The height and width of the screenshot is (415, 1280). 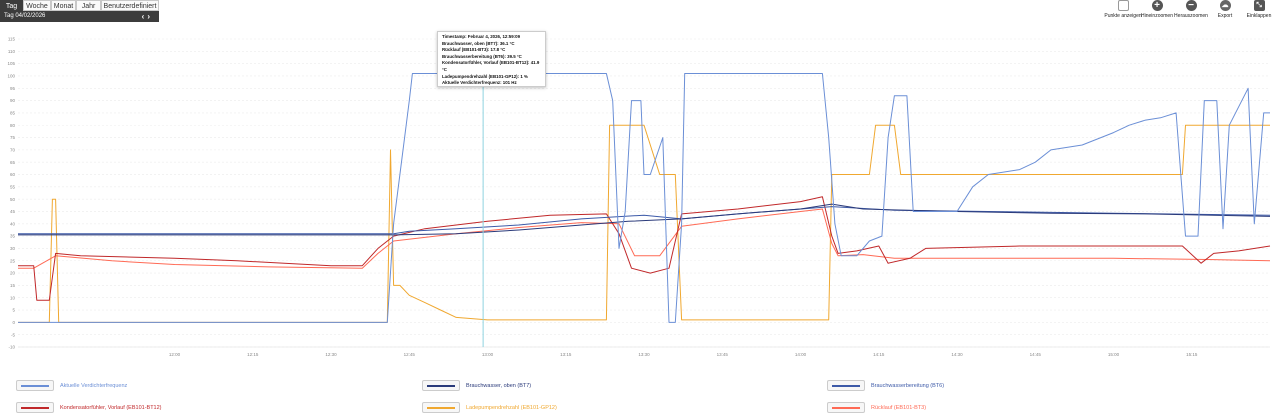 I want to click on y-tick-label: 0, so click(x=13, y=322).